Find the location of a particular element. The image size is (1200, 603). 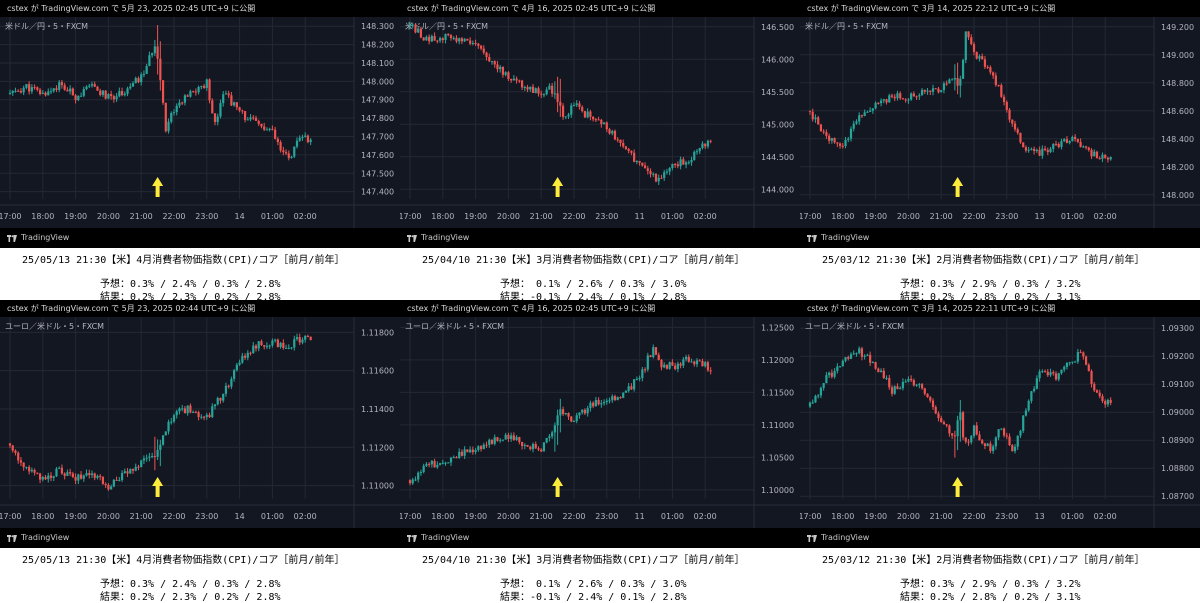

x-tick-label: 21:00 is located at coordinates (141, 516).